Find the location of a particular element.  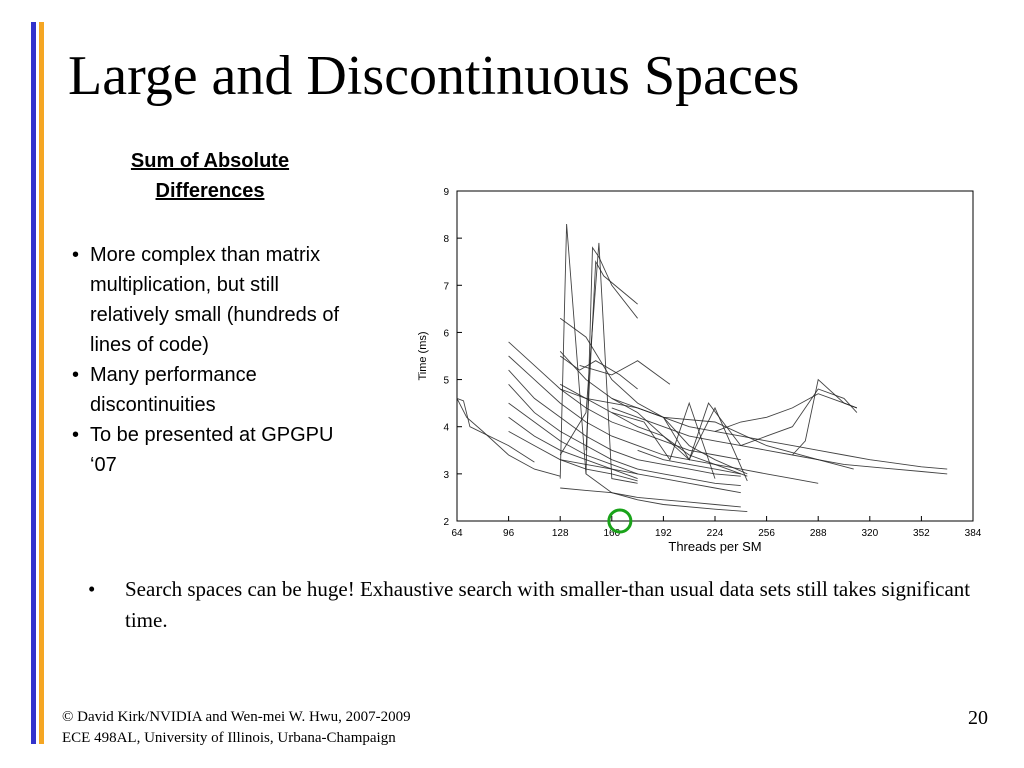

x-axis-label: Threads per SM is located at coordinates (714, 546).